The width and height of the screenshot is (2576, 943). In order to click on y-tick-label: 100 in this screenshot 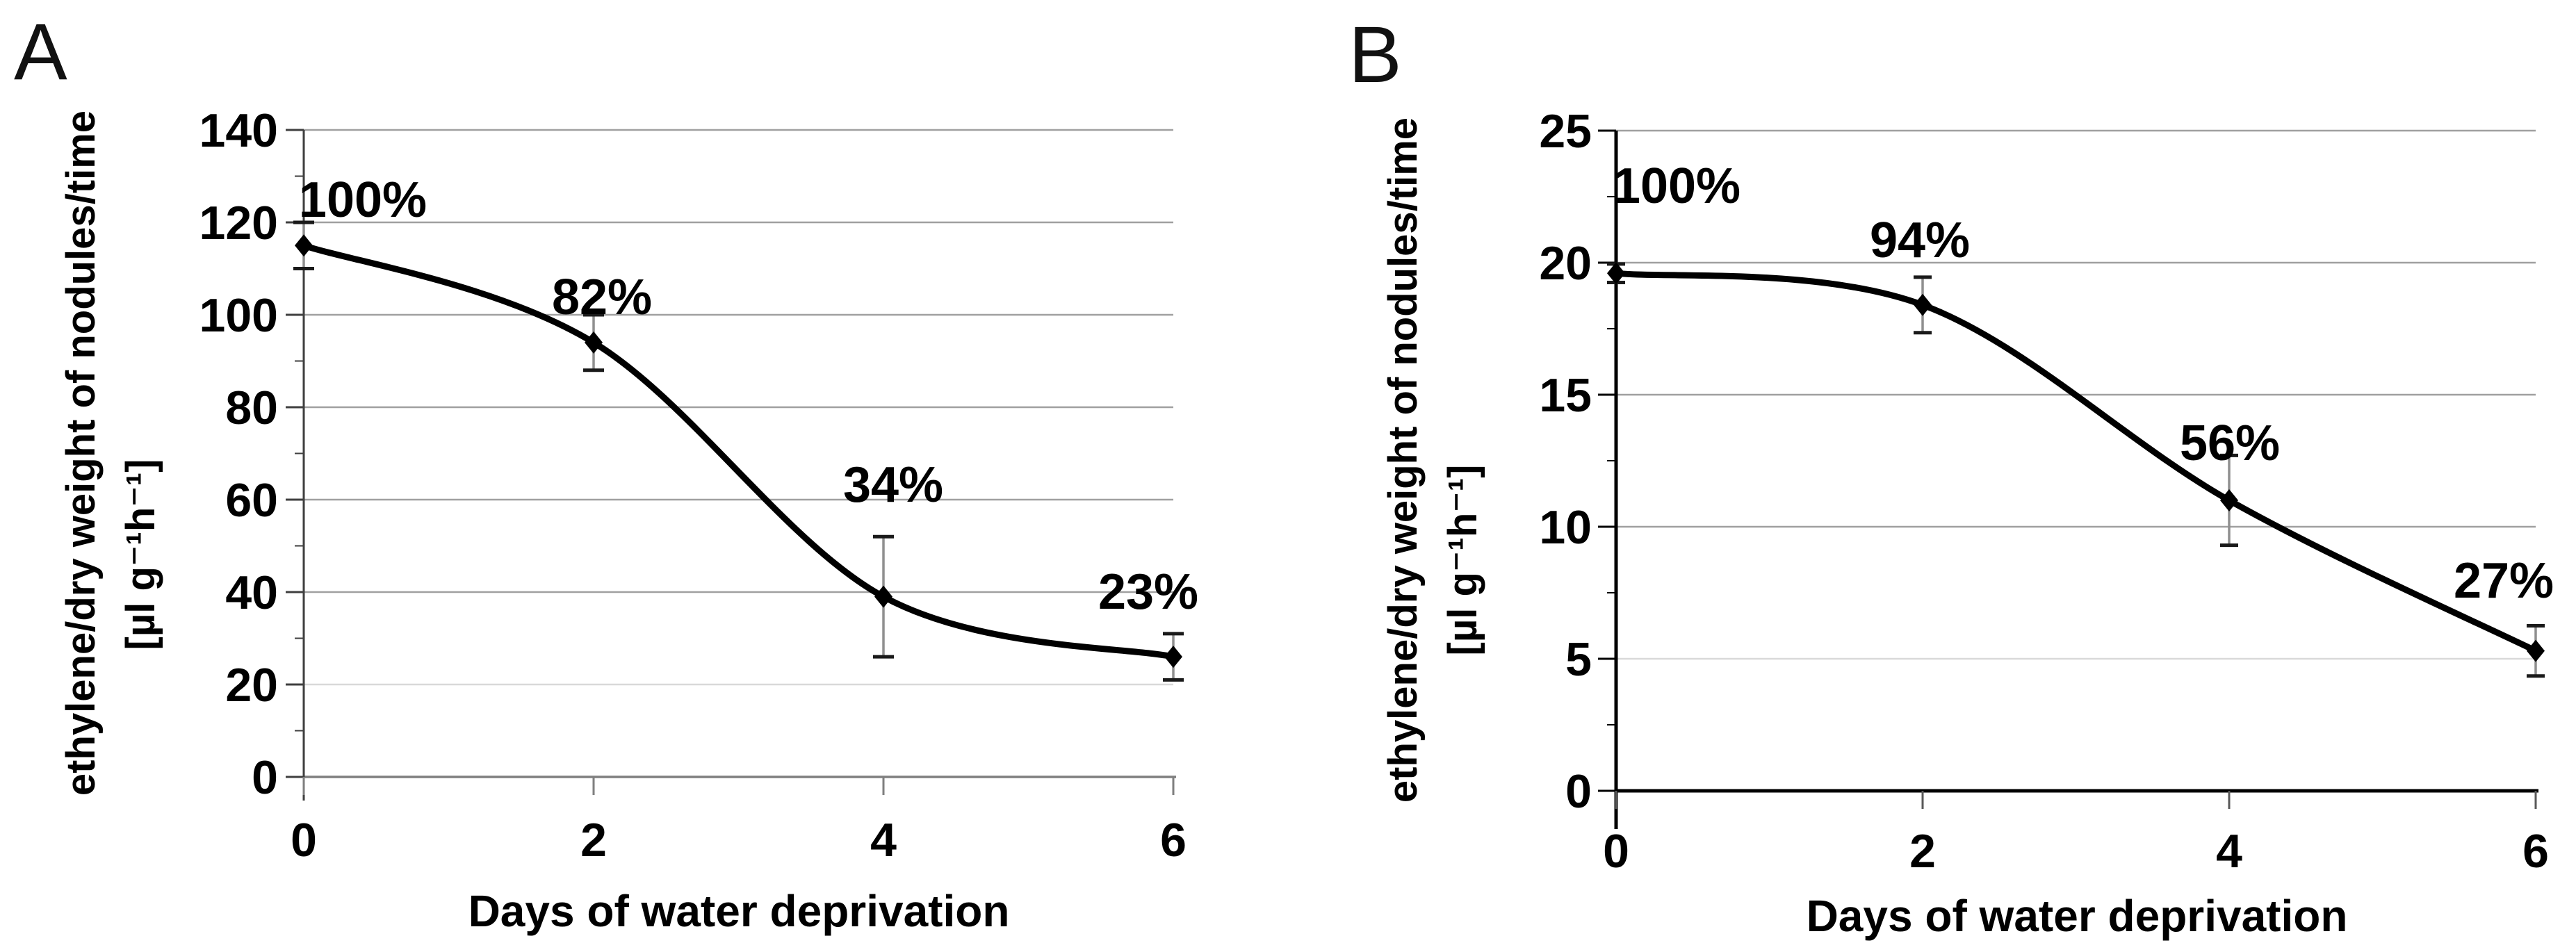, I will do `click(238, 315)`.